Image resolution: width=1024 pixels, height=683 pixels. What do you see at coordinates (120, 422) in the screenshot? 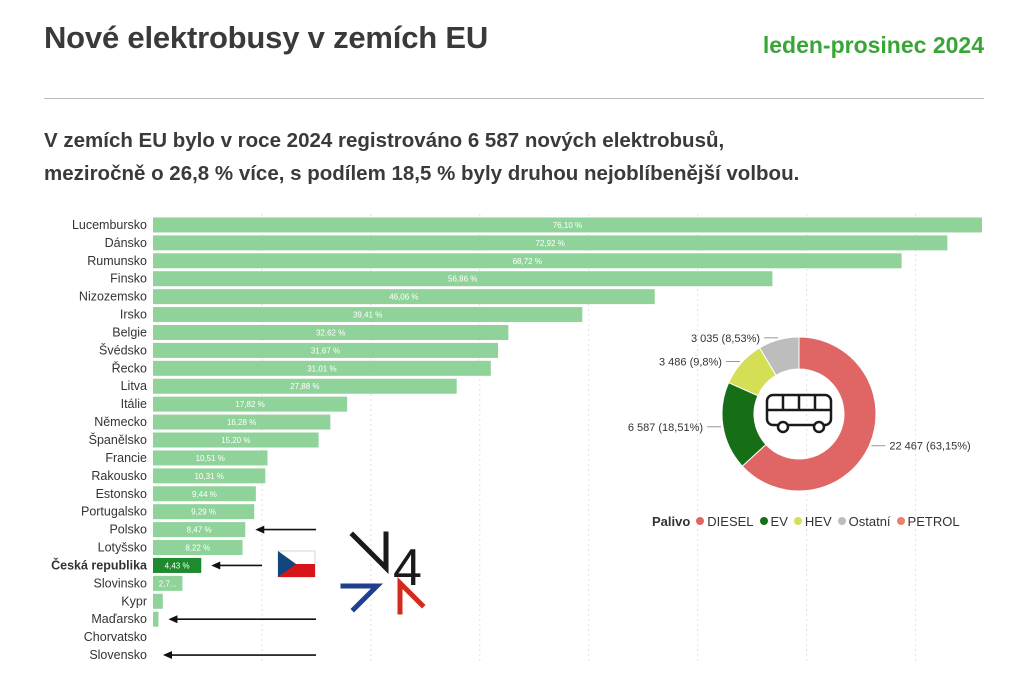
I see `category-label: Německo` at bounding box center [120, 422].